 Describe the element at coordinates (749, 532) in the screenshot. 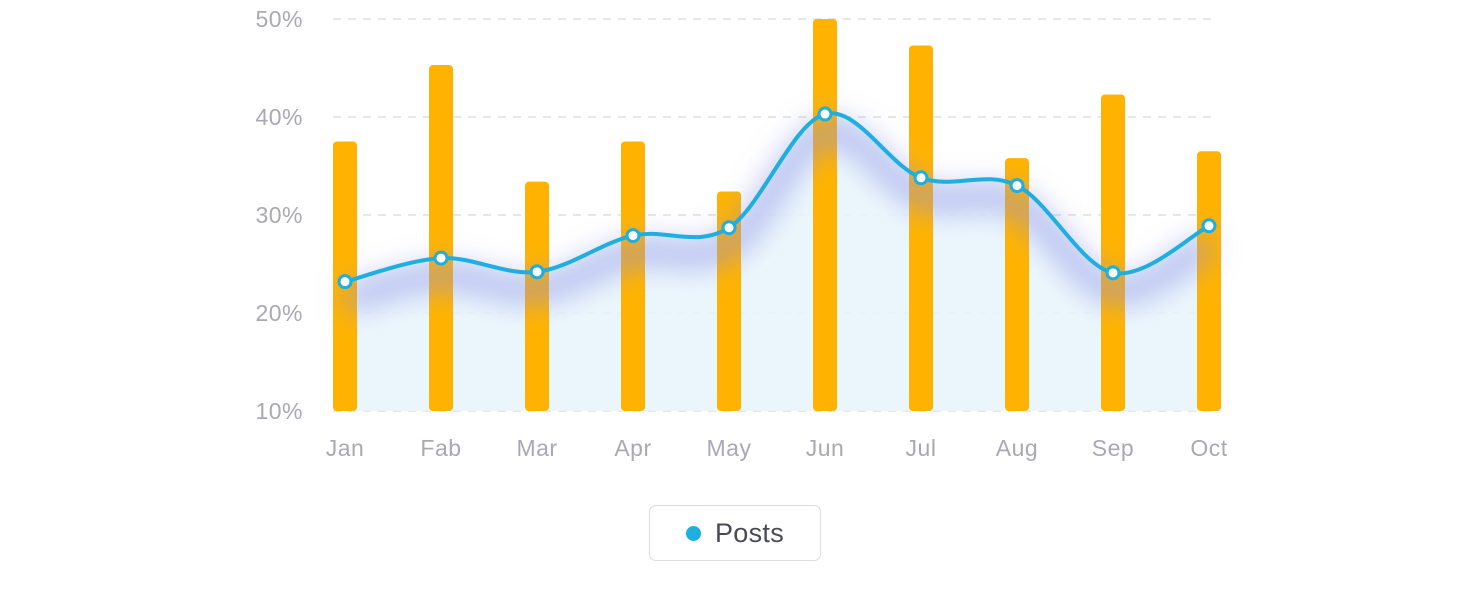

I see `legend-label: Posts` at that location.